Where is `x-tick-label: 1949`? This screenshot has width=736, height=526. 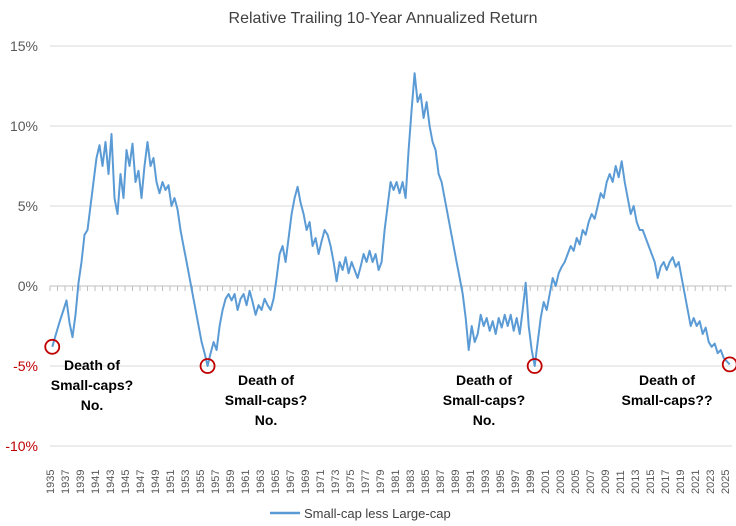 x-tick-label: 1949 is located at coordinates (156, 482).